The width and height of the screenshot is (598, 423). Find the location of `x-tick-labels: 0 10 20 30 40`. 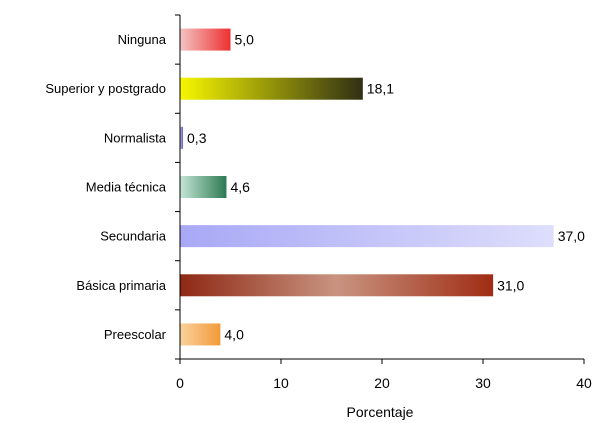

x-tick-labels: 0 10 20 30 40 is located at coordinates (384, 383).